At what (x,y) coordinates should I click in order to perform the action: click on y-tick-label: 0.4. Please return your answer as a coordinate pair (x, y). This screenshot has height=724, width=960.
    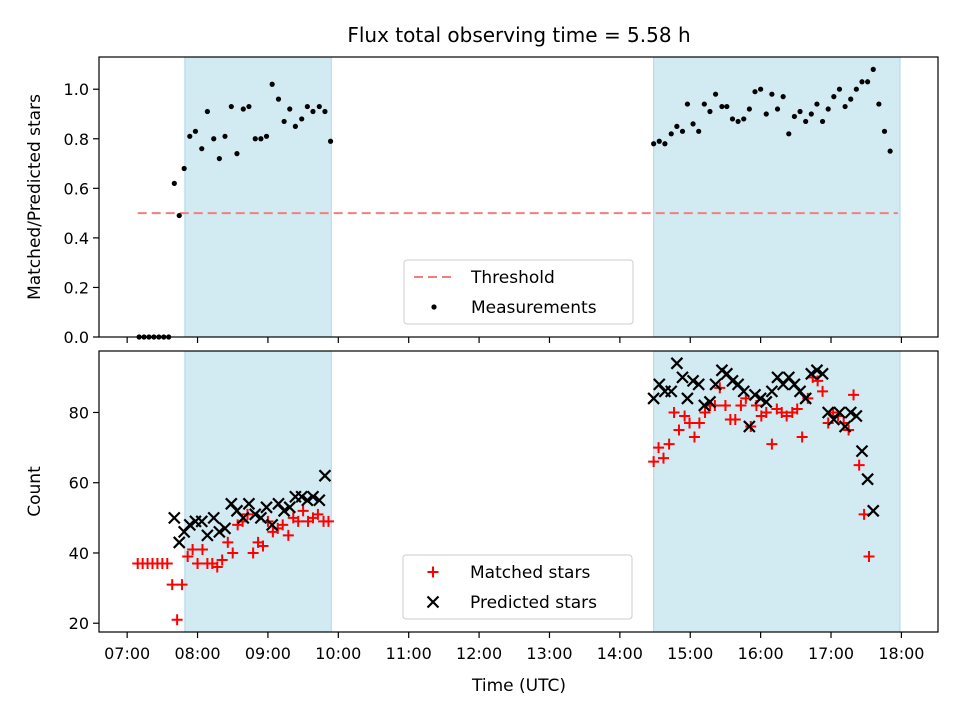
    Looking at the image, I should click on (76, 238).